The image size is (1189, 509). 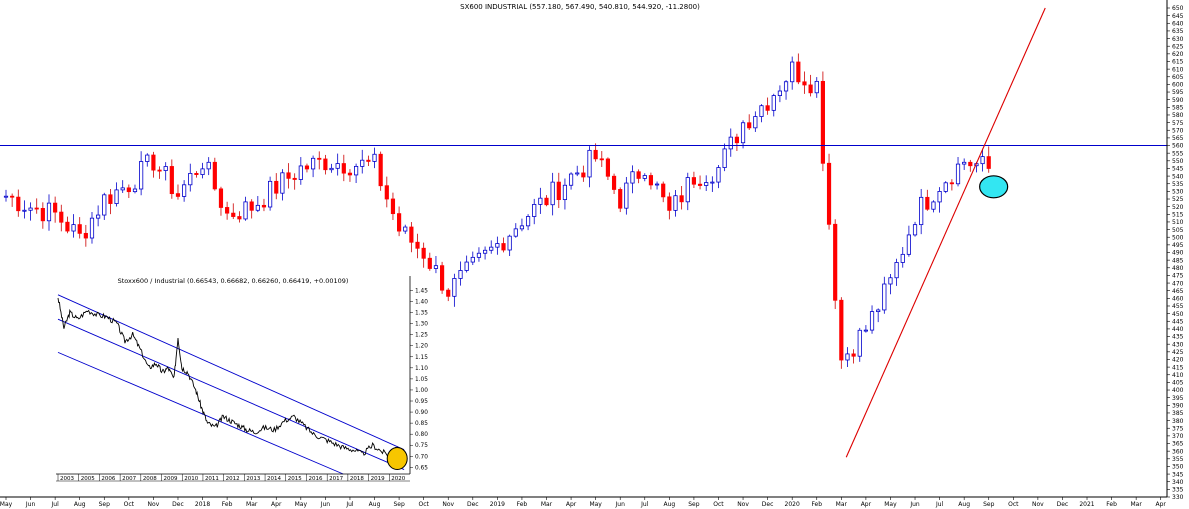 I want to click on inset-y-tick-label: 1.40, so click(x=421, y=302).